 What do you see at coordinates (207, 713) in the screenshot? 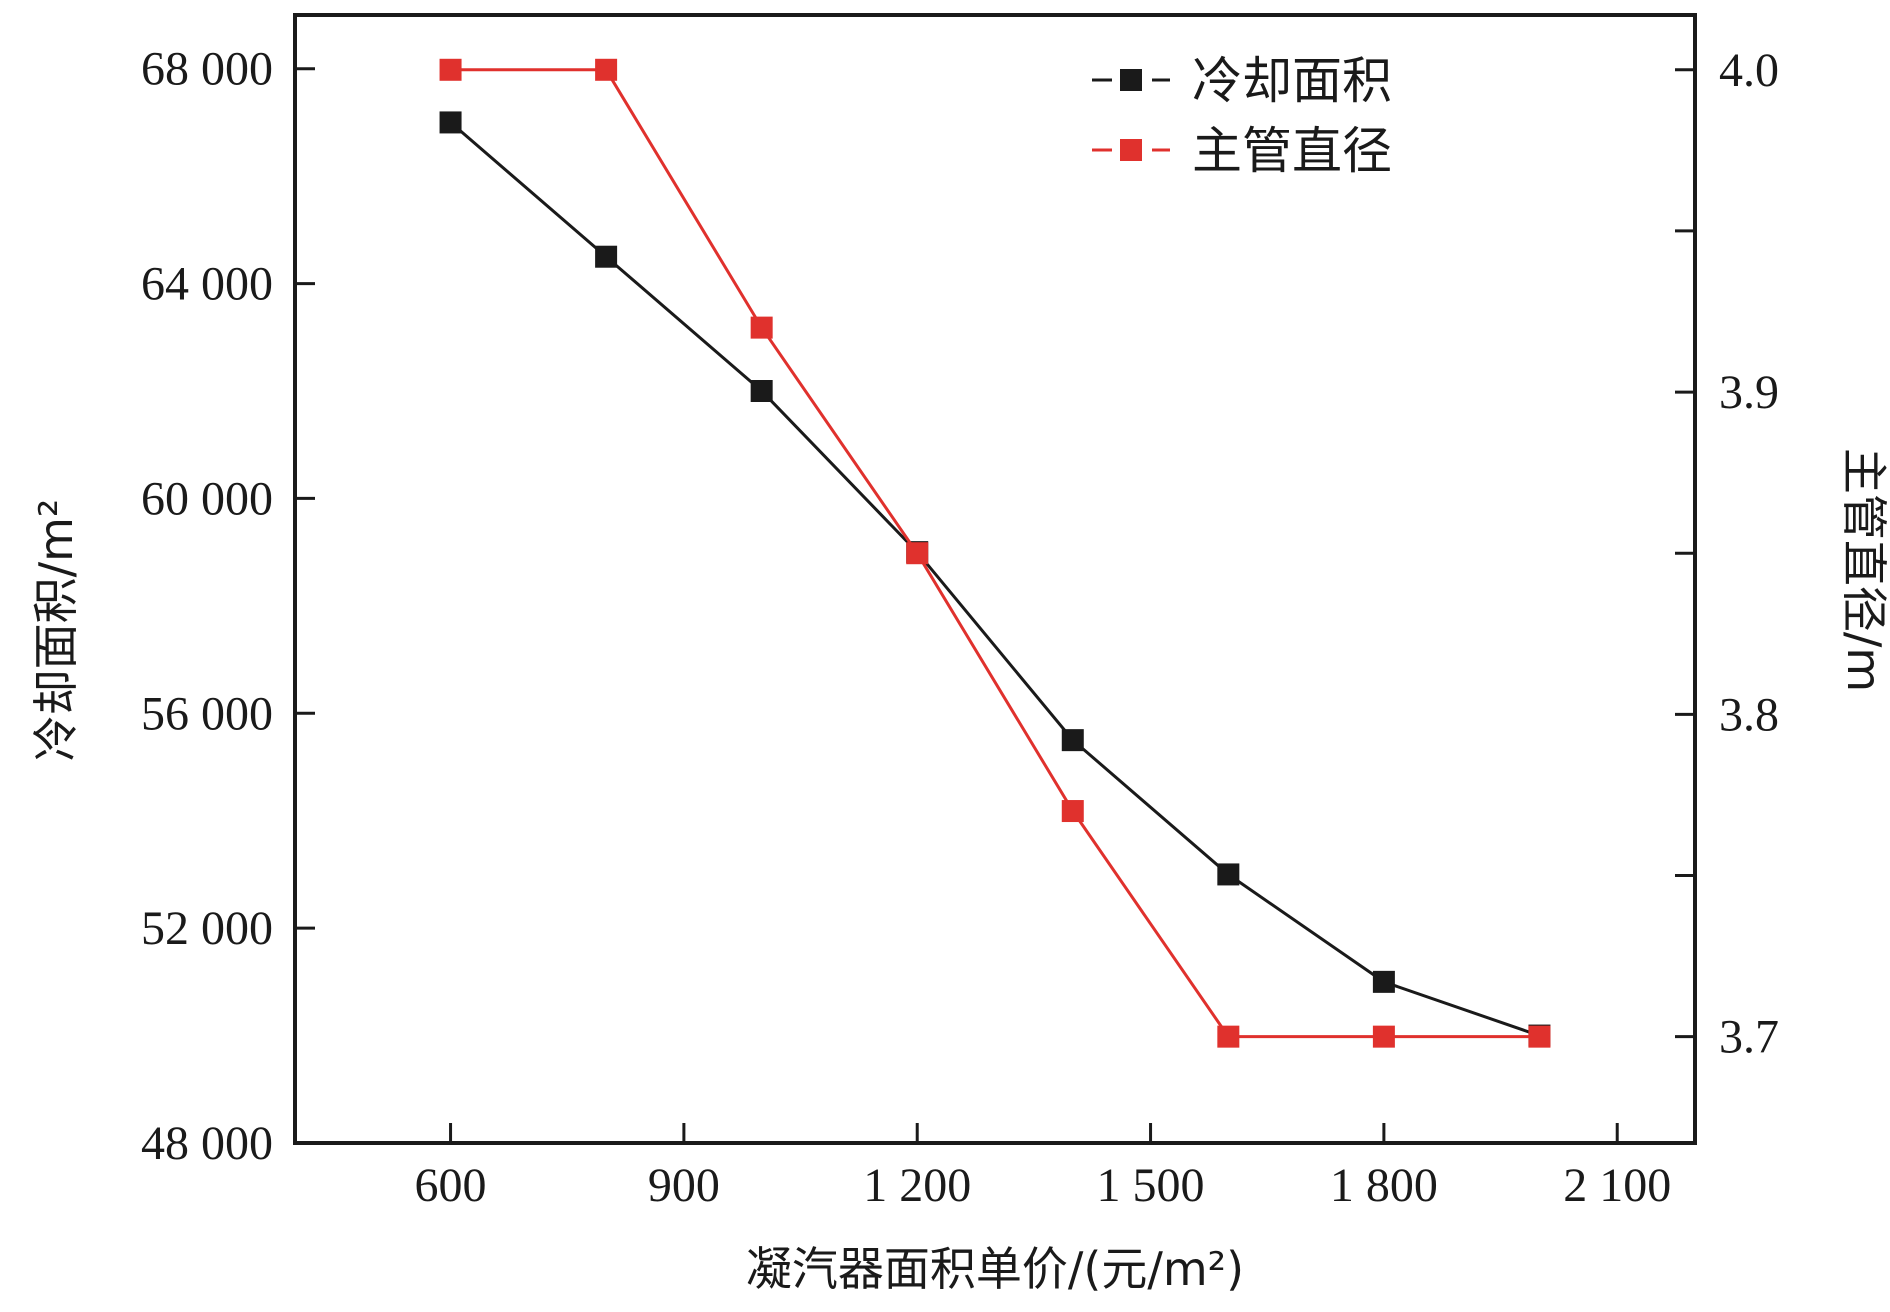
I see `left-y-tick-label: 56 000` at bounding box center [207, 713].